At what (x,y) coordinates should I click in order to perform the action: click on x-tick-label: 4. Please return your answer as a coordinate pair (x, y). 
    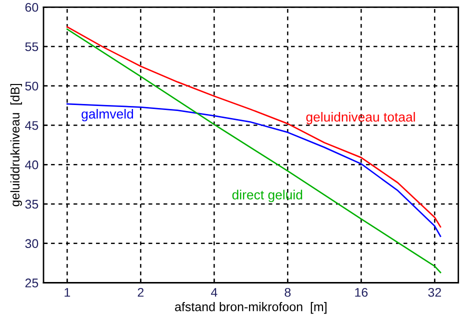
    Looking at the image, I should click on (214, 292).